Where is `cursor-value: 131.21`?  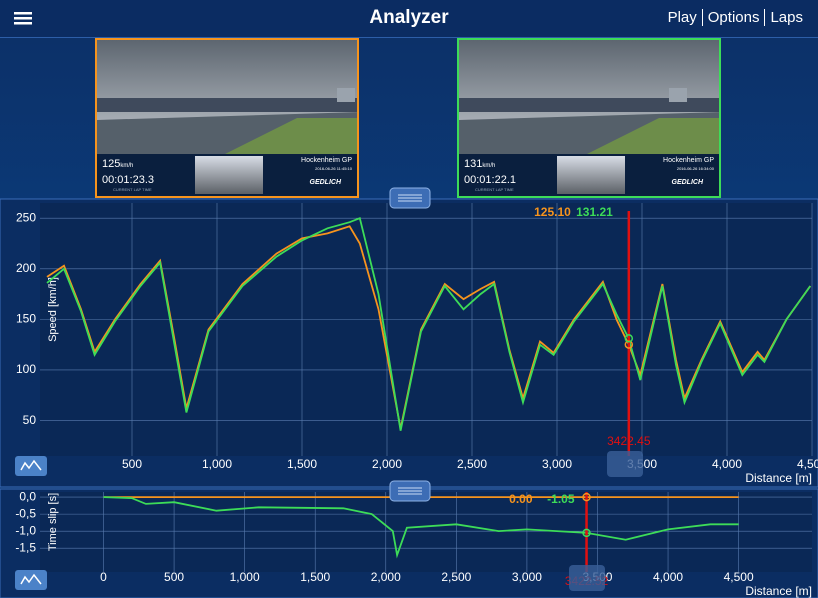 cursor-value: 131.21 is located at coordinates (594, 212).